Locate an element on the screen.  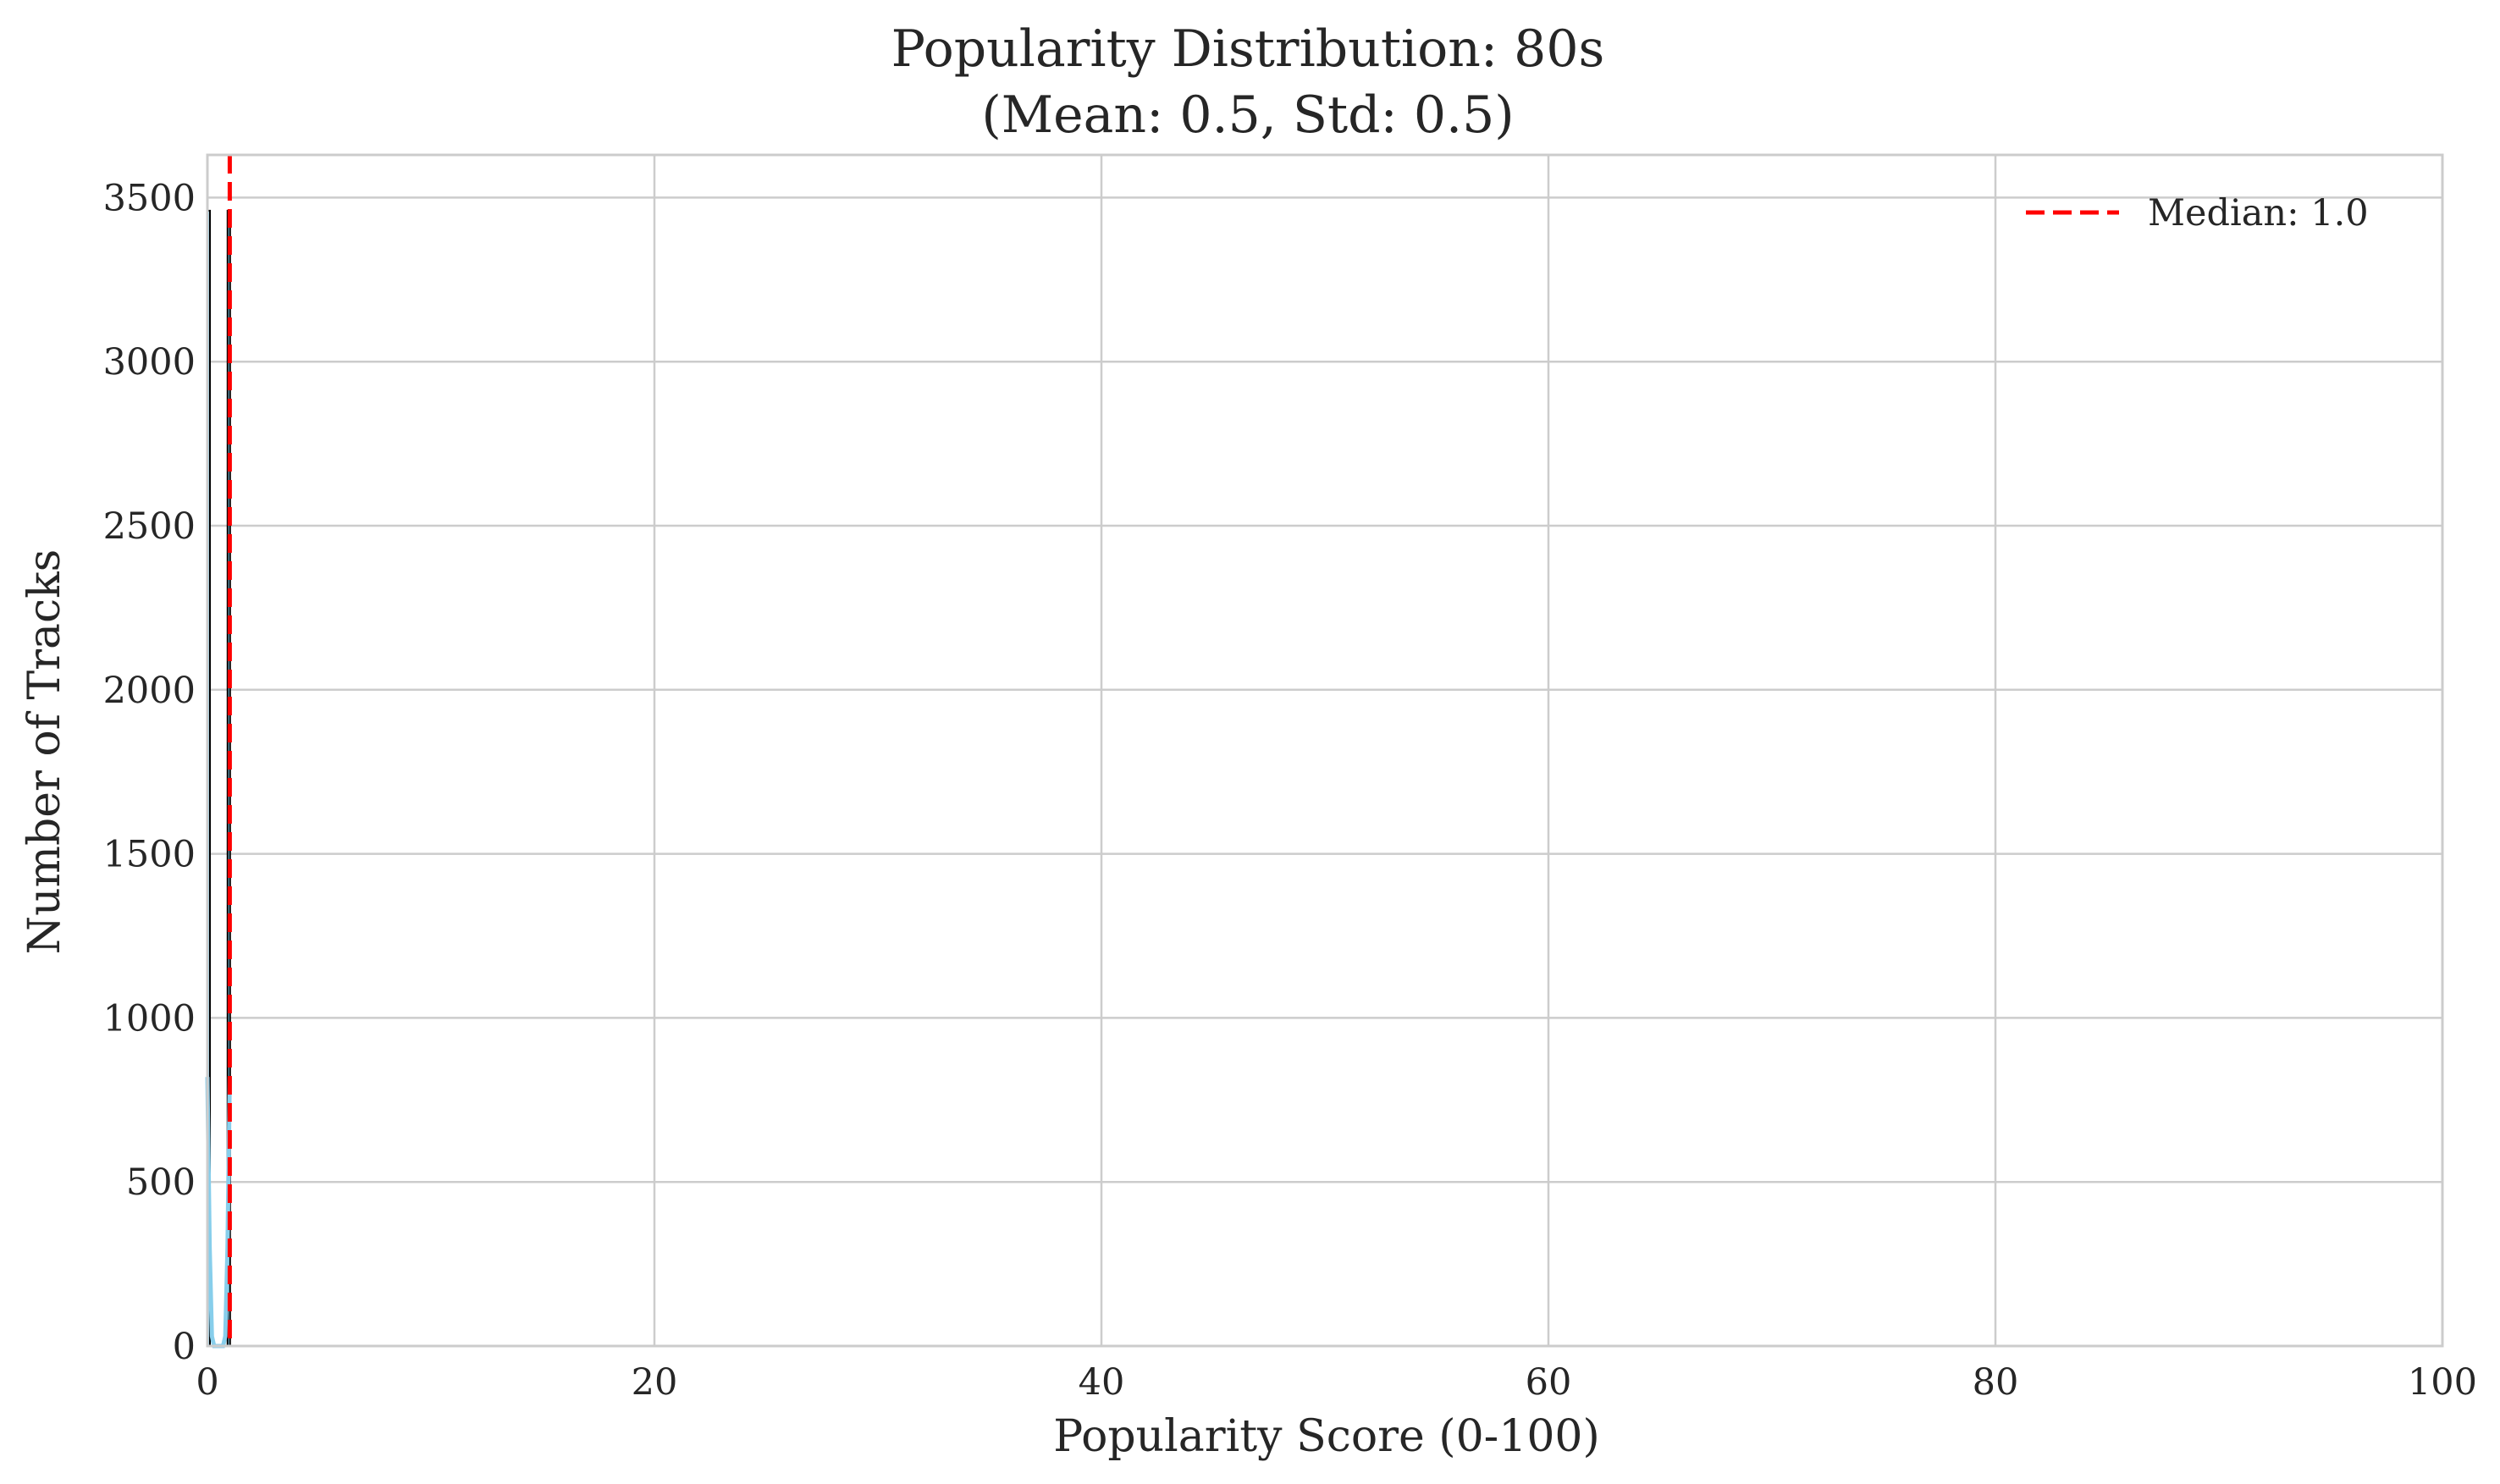
x-tick-label: 0 is located at coordinates (207, 1382).